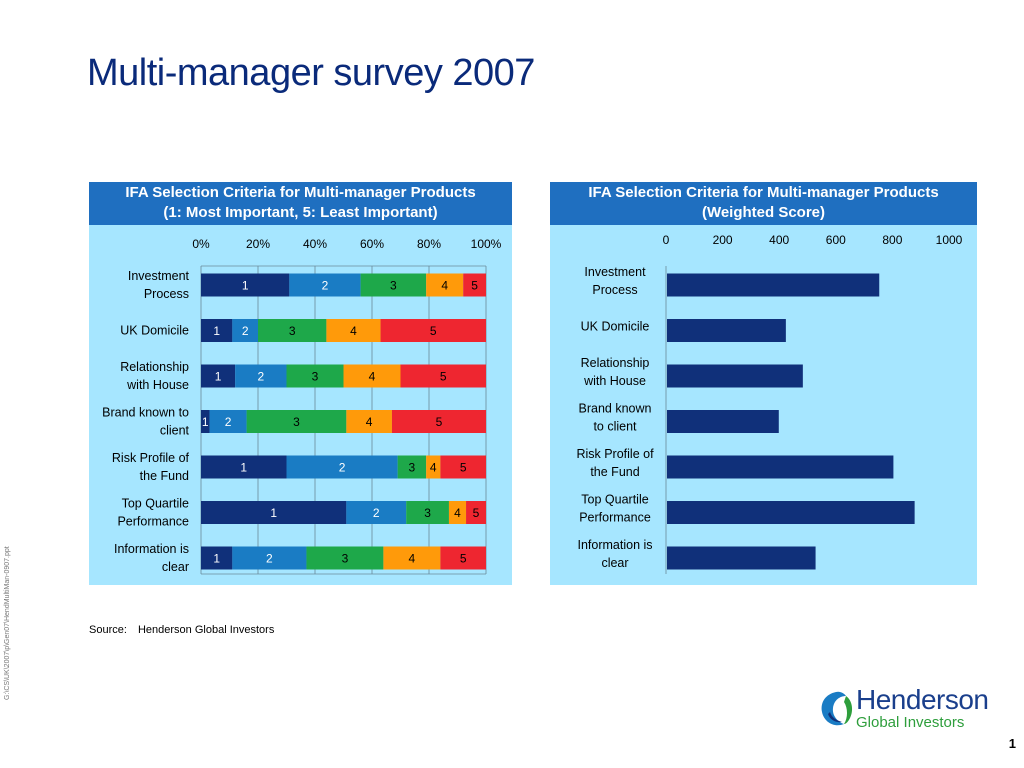  I want to click on category-label-line: Investment, so click(615, 272).